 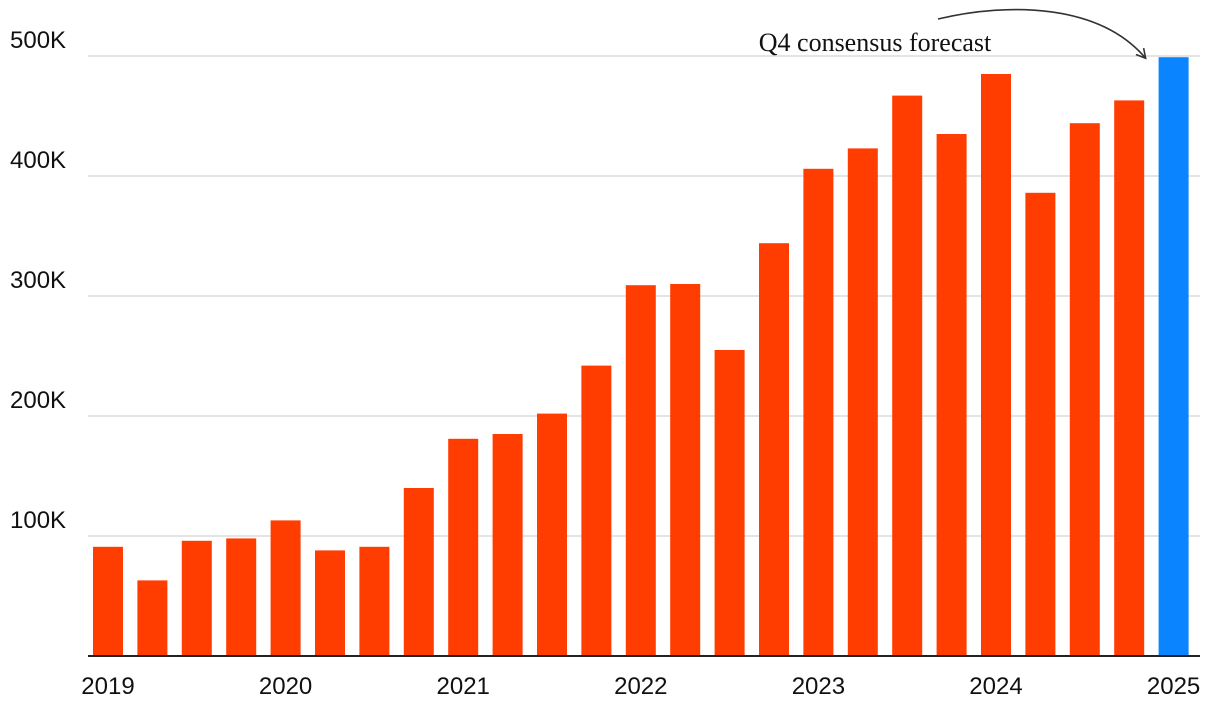 I want to click on x-tick-label: 2020, so click(x=285, y=686).